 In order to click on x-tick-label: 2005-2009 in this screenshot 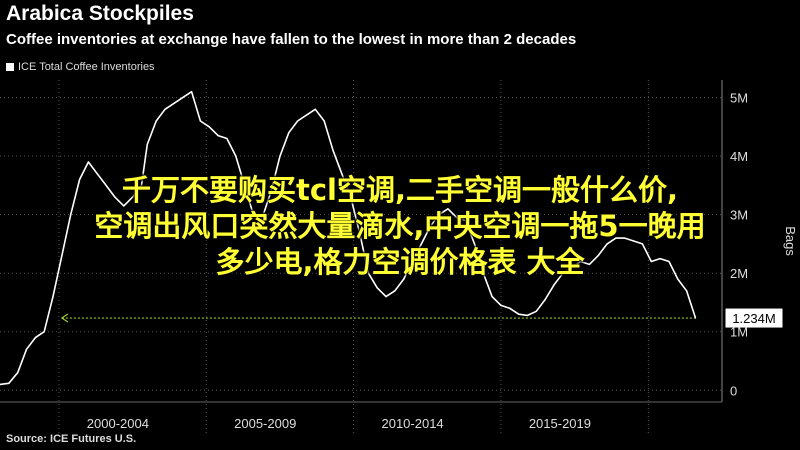, I will do `click(265, 423)`.